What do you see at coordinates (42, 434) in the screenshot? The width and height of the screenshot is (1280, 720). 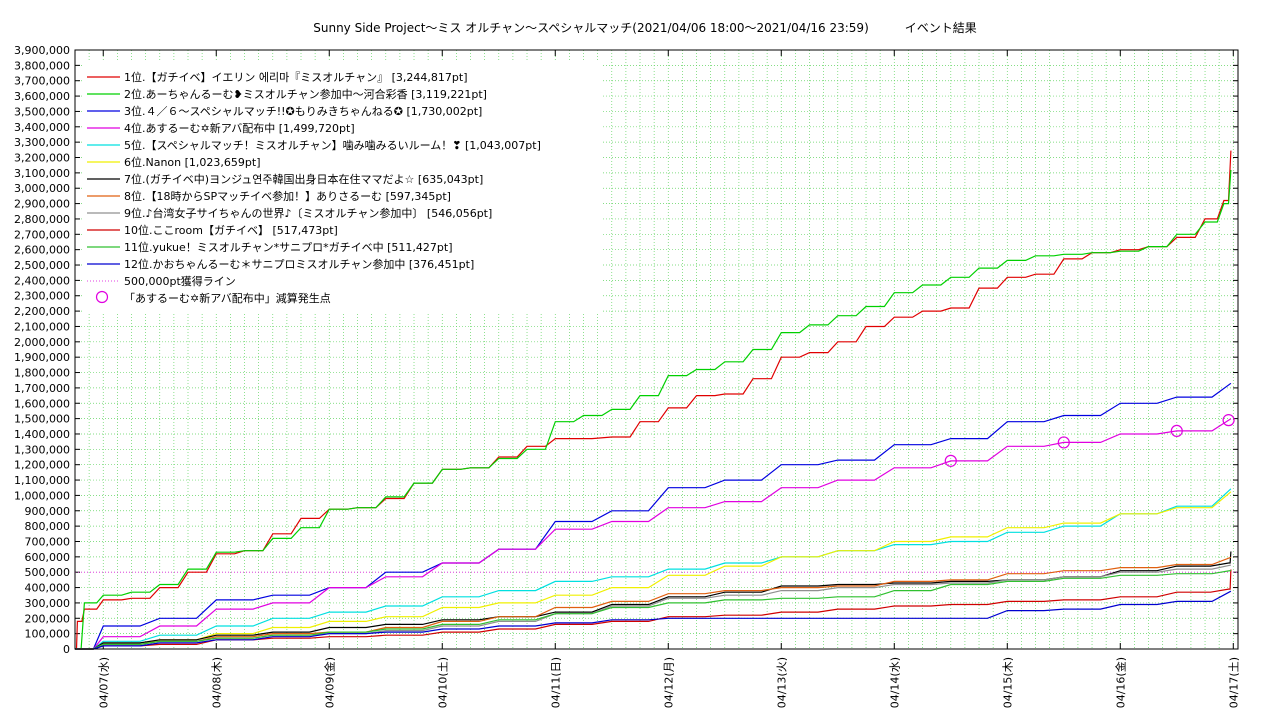 I see `y-tick-label: 1,400,000` at bounding box center [42, 434].